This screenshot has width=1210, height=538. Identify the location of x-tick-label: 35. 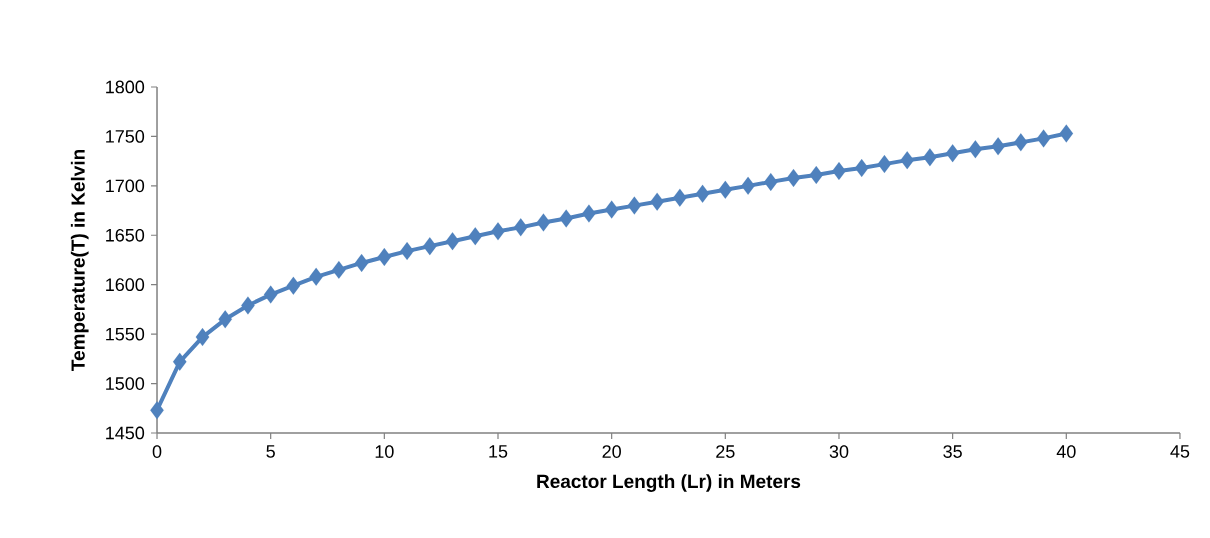
(952, 451).